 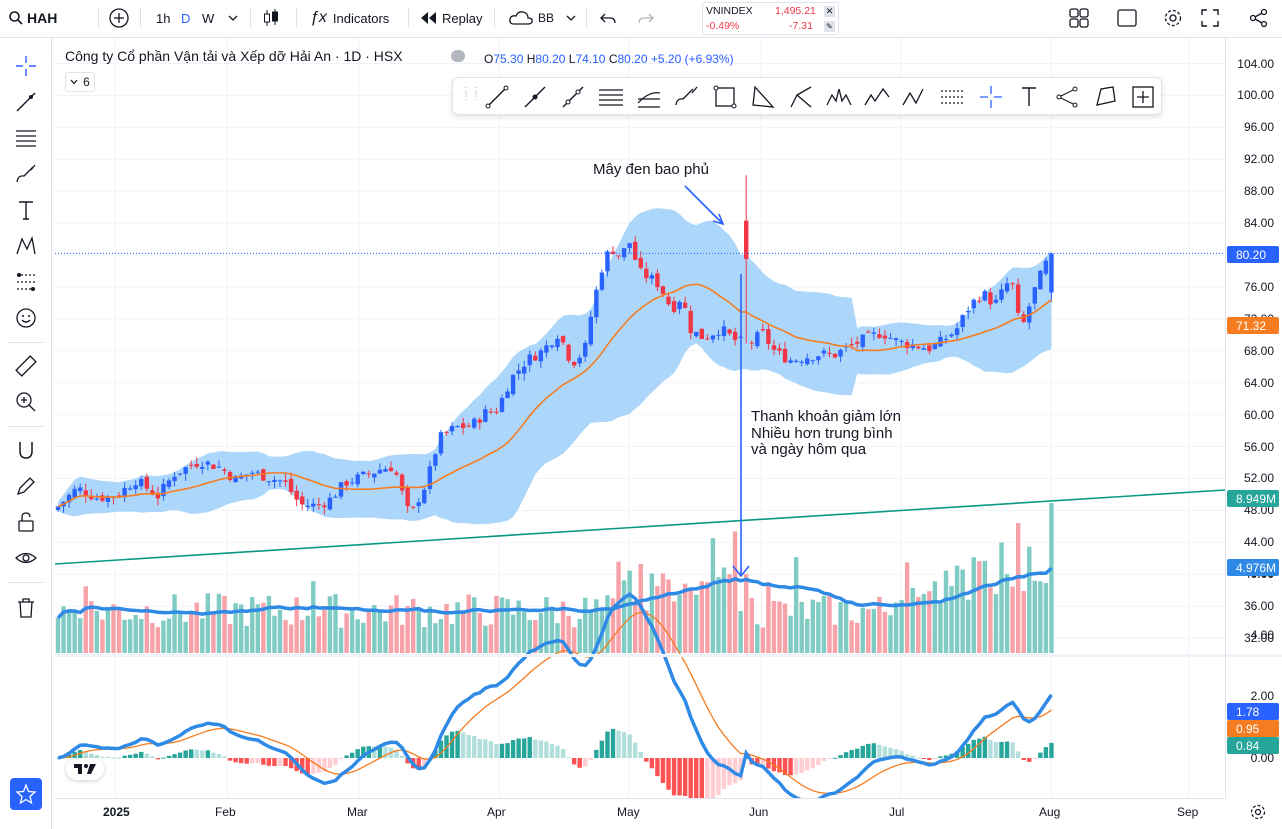 I want to click on bb-button: BB, so click(x=531, y=18).